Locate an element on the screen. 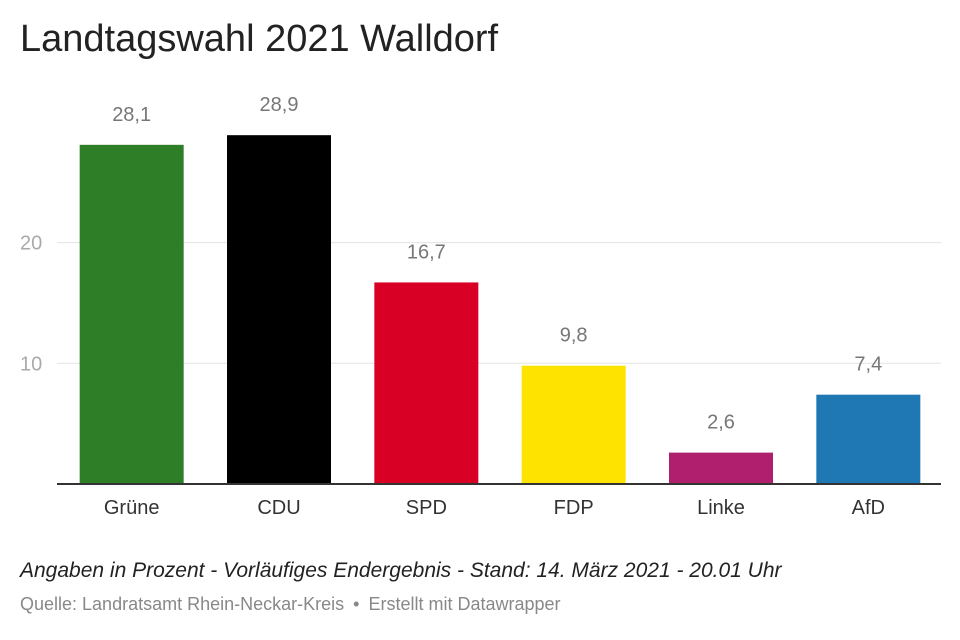 The image size is (960, 640). source-text: Quelle: Landratsamt Rhein-Neckar-Kreis is located at coordinates (182, 604).